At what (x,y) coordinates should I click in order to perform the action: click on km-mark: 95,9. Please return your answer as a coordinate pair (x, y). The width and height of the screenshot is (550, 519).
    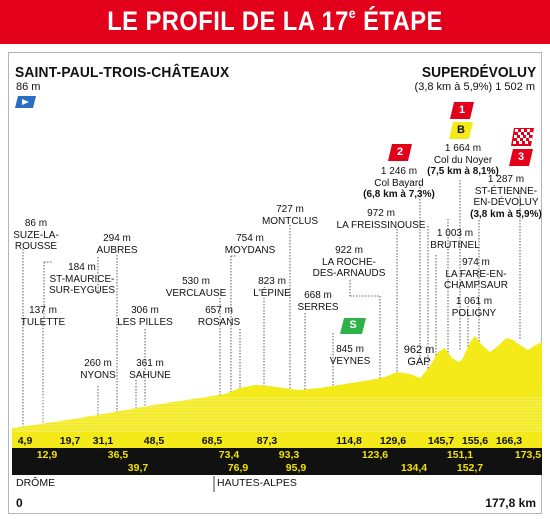
    Looking at the image, I should click on (296, 468).